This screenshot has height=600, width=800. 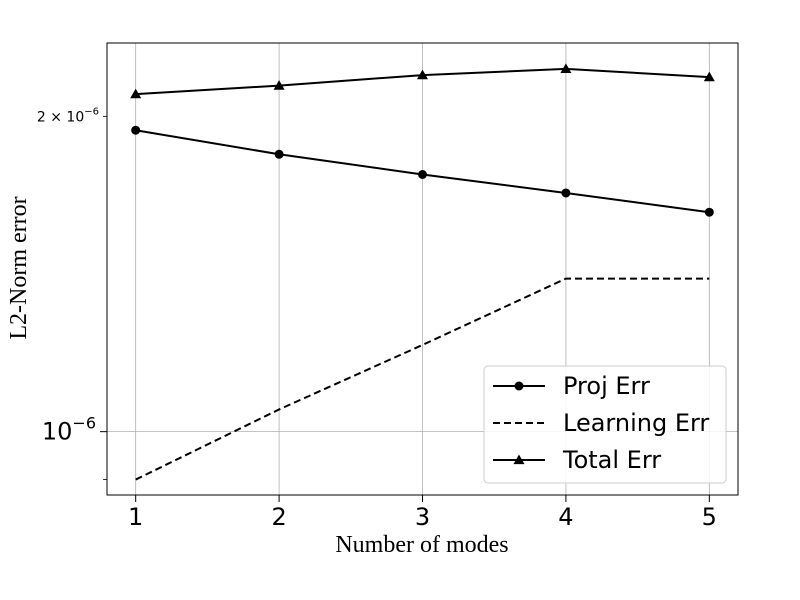 I want to click on x-axis-label: Number of modes, so click(x=421, y=545).